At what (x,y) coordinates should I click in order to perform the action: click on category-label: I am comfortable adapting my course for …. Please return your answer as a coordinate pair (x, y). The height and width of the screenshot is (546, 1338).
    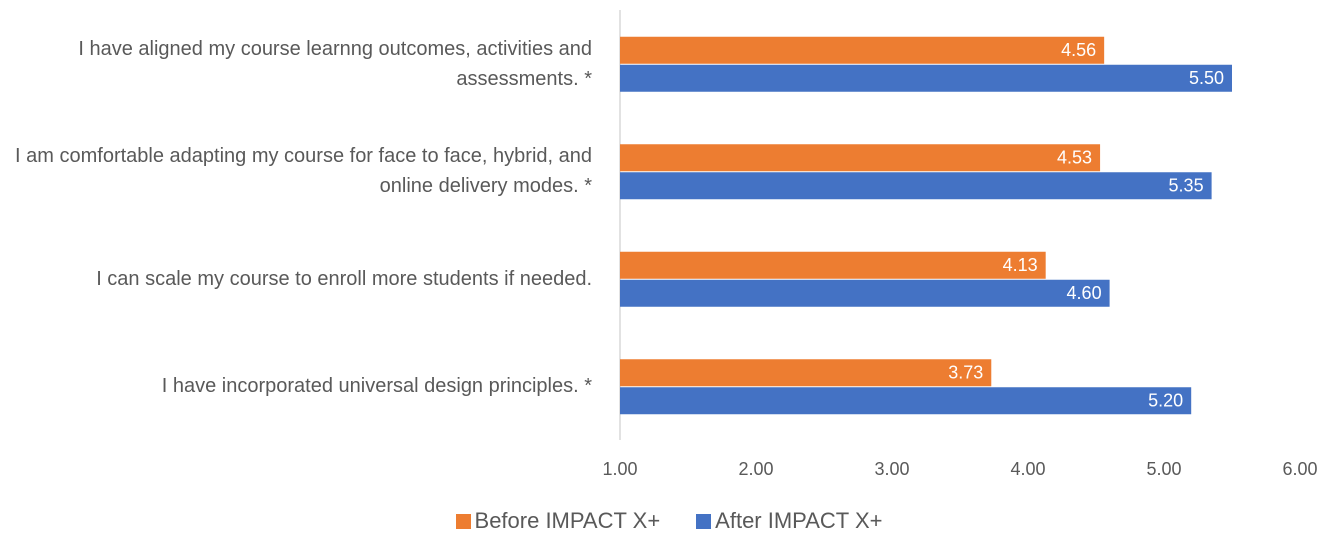
    Looking at the image, I should click on (303, 171).